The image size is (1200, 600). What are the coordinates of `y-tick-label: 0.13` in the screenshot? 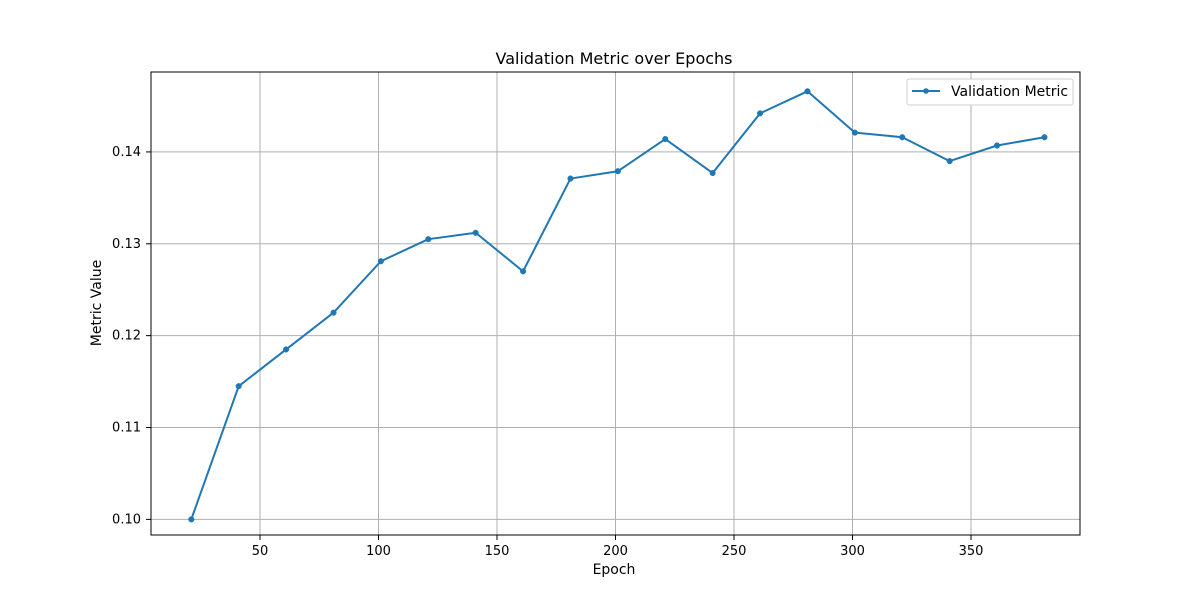 It's located at (126, 244).